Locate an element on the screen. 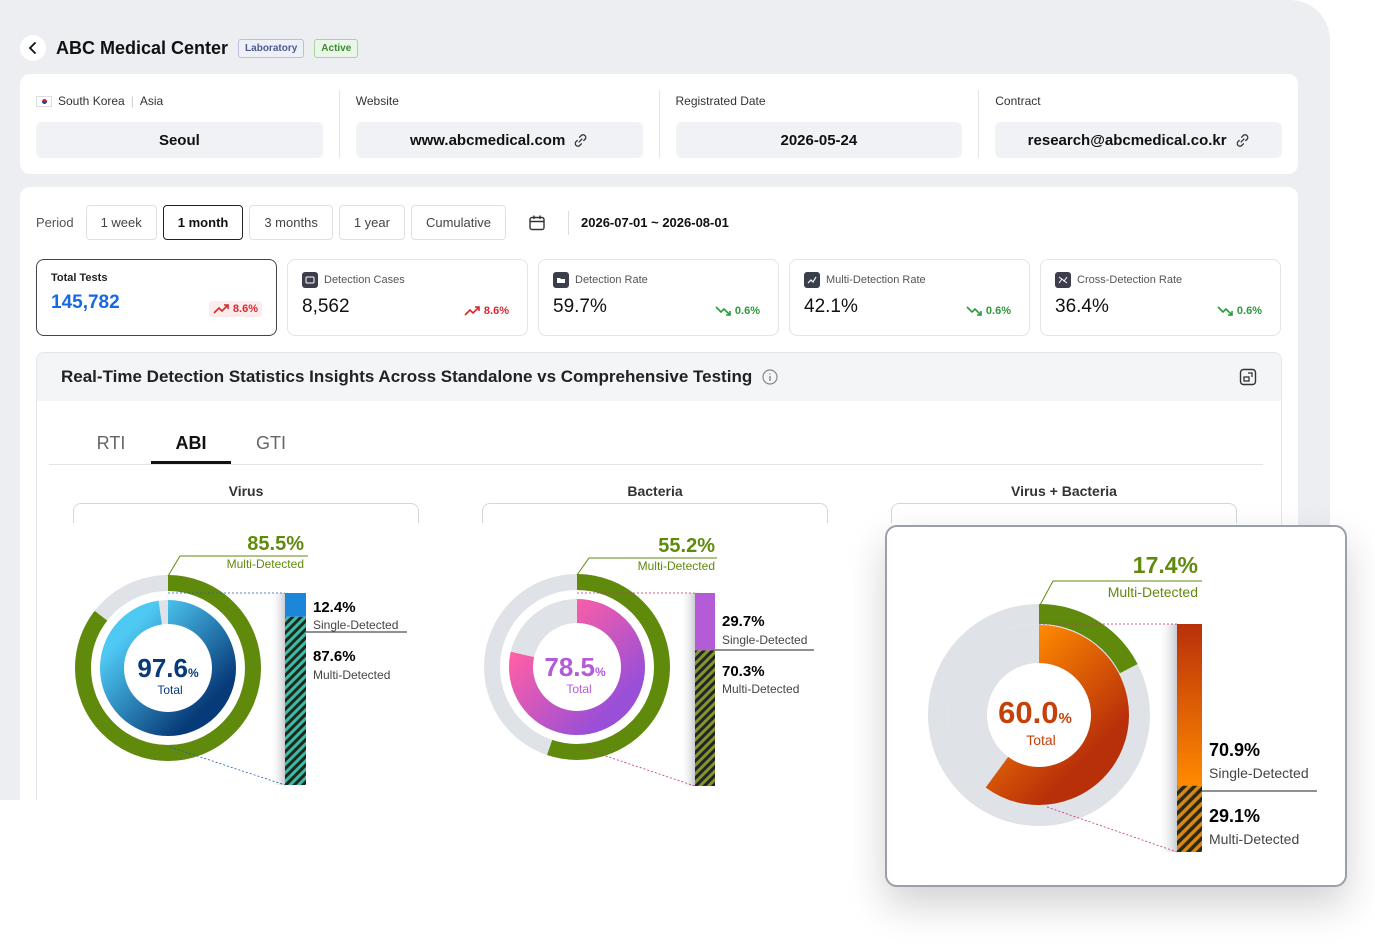 The height and width of the screenshot is (946, 1375). stat-multi-detection-rate: Multi-Detection Rate 42.1% 0.6% is located at coordinates (909, 297).